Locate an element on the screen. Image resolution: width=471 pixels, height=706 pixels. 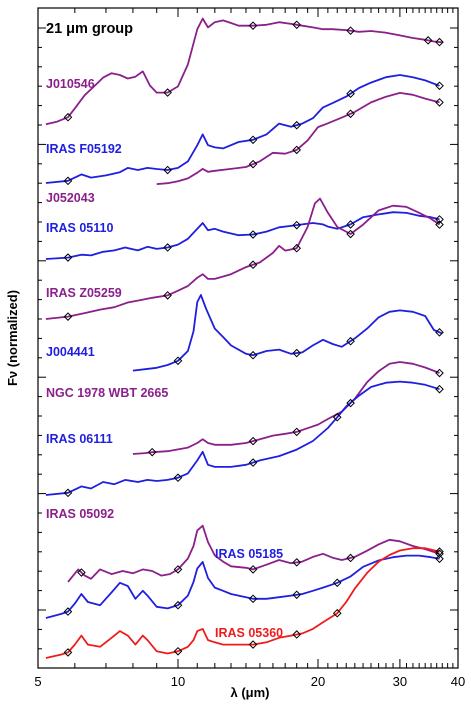
series-label: J004441 is located at coordinates (70, 352).